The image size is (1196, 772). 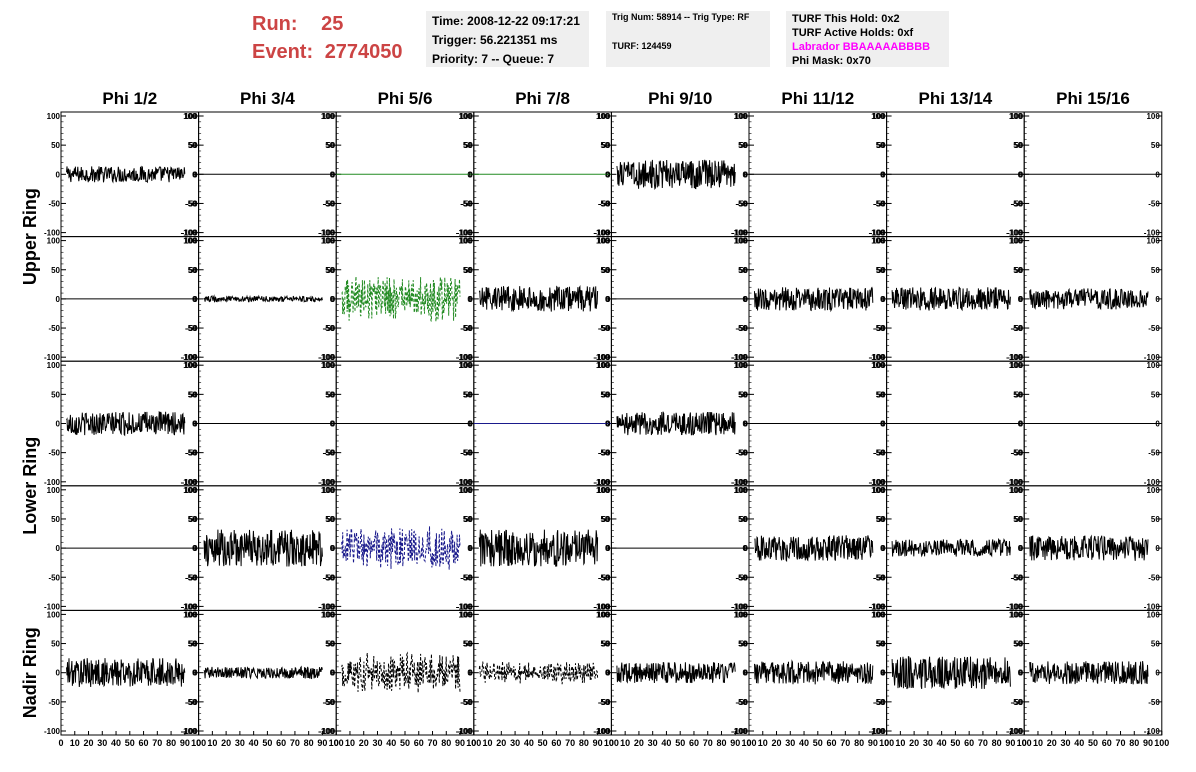 What do you see at coordinates (1134, 743) in the screenshot?
I see `x-tick-label: 80` at bounding box center [1134, 743].